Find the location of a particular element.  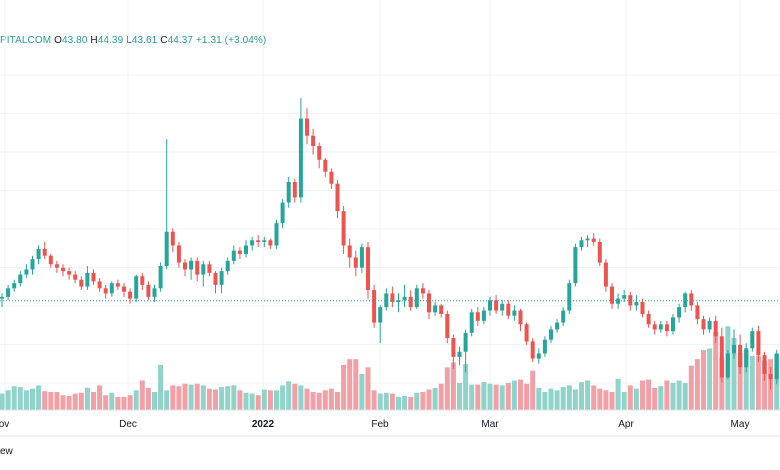

time-axis: ov Dec 2022 Feb Mar Apr May is located at coordinates (374, 424).